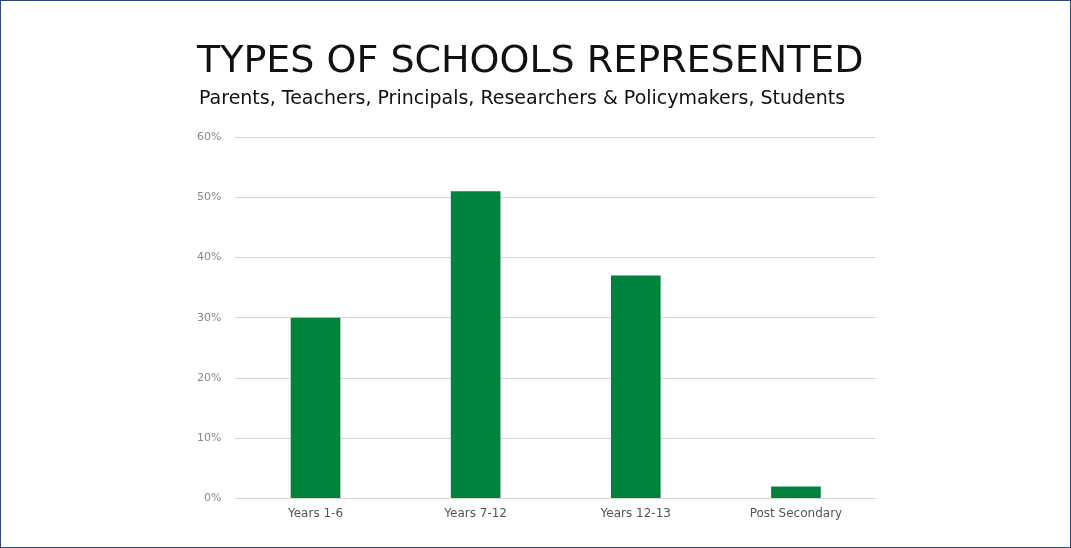  Describe the element at coordinates (209, 257) in the screenshot. I see `y-tick-label: 40%` at that location.